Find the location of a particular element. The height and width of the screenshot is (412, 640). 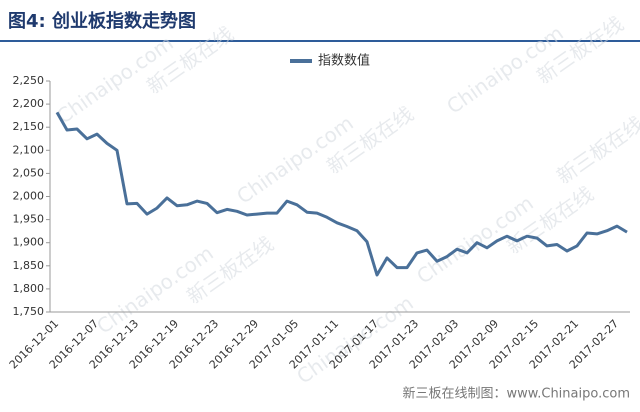

y-tick-label: 1,900 is located at coordinates (29, 242).